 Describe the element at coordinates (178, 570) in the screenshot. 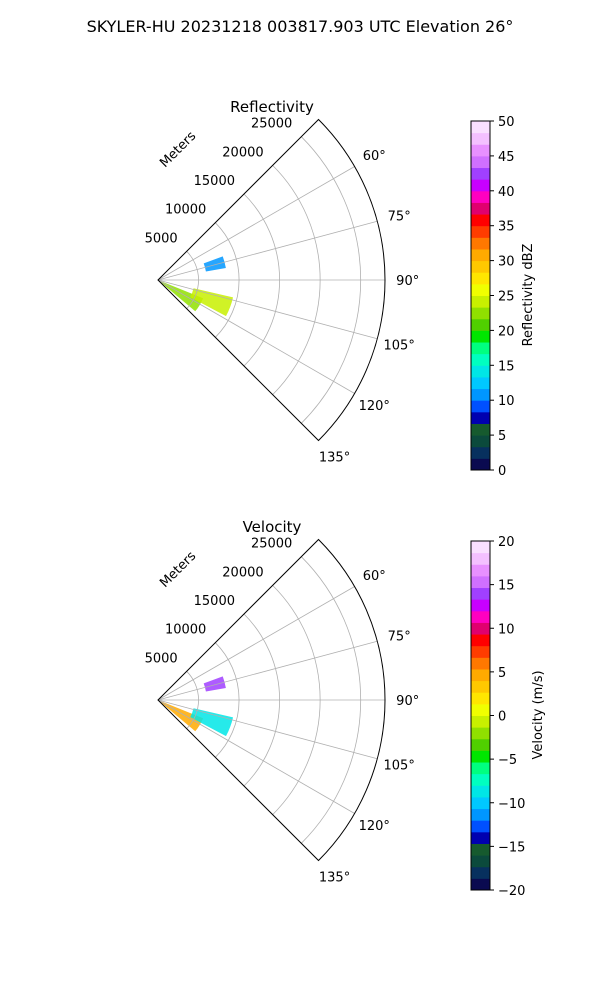

I see `velocity-radial-label: Meters` at that location.